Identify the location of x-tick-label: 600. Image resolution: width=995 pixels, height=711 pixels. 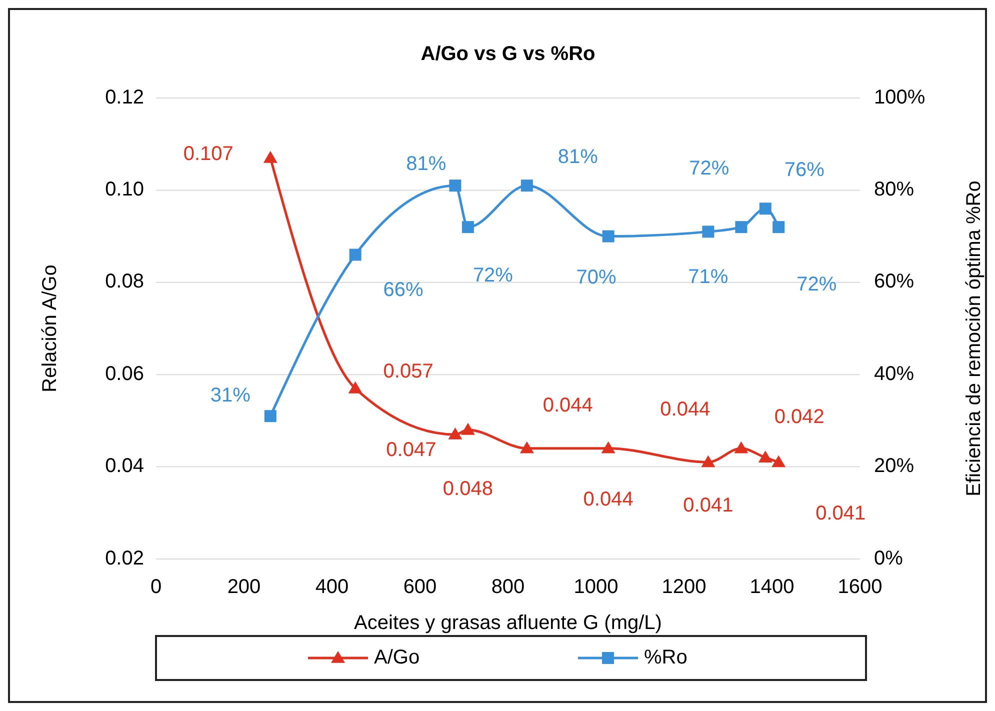
(420, 587).